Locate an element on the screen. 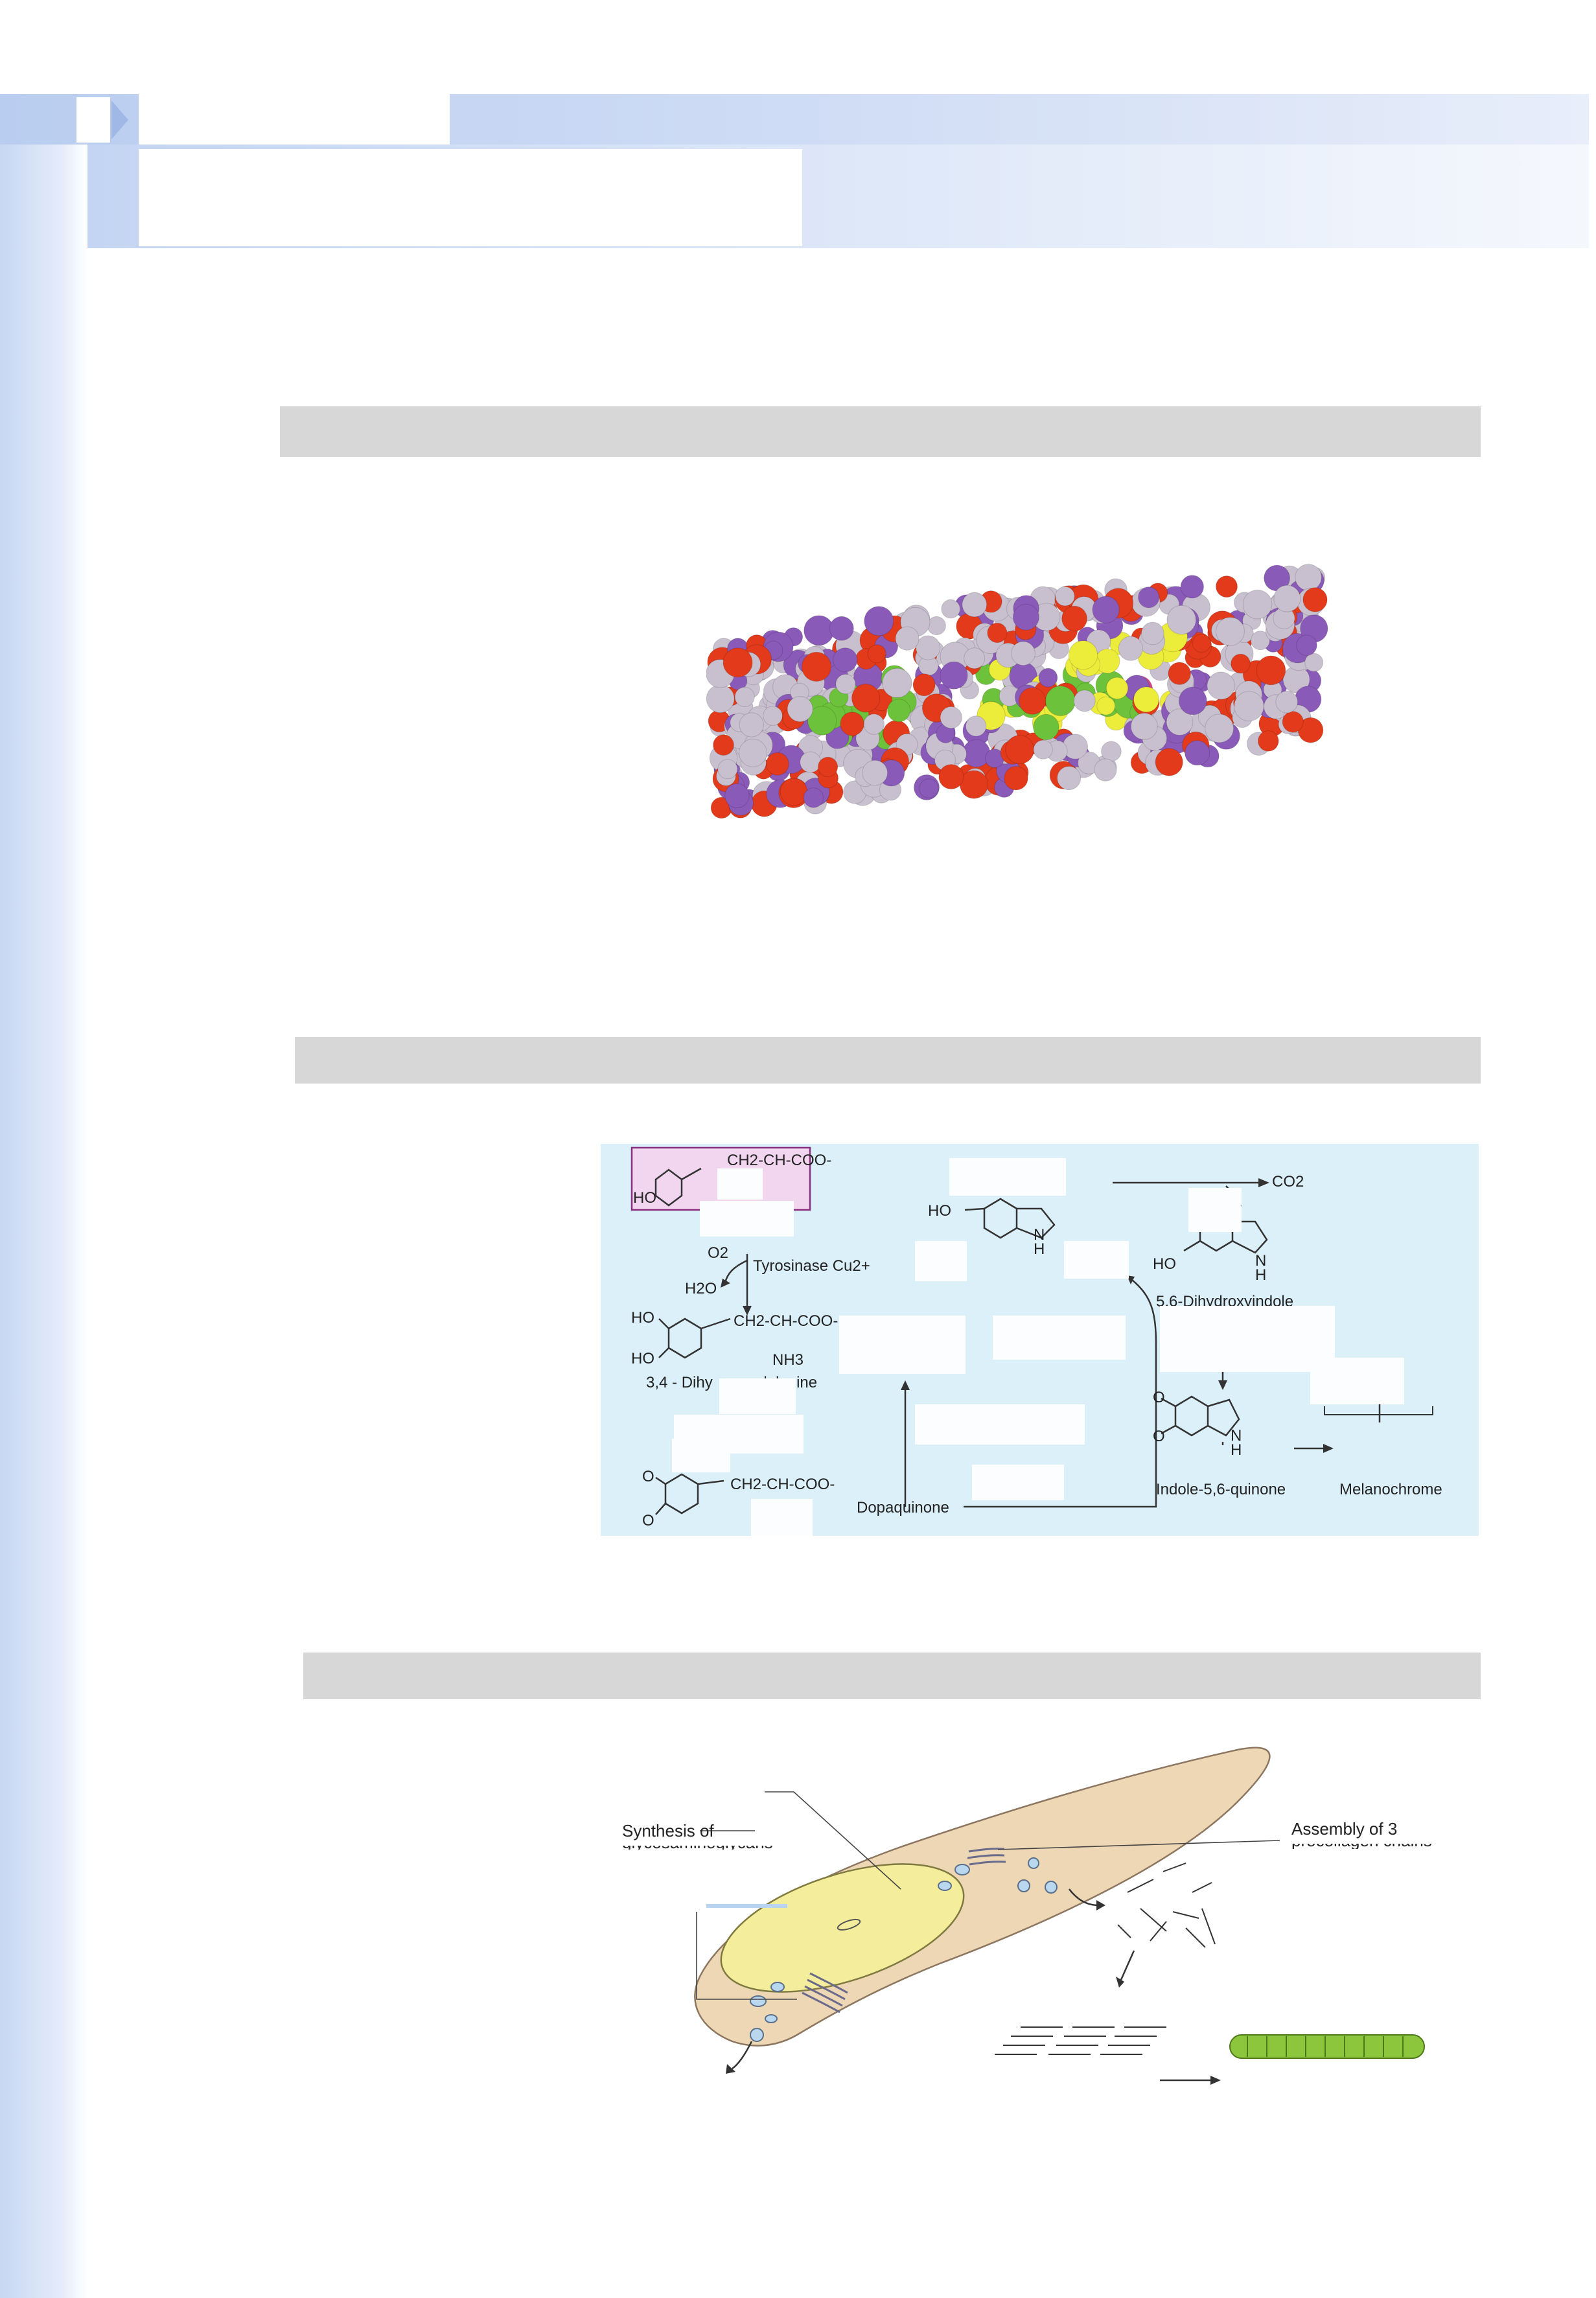 The height and width of the screenshot is (2298, 1596). indolequinone-o-label-2: O is located at coordinates (1159, 1436).